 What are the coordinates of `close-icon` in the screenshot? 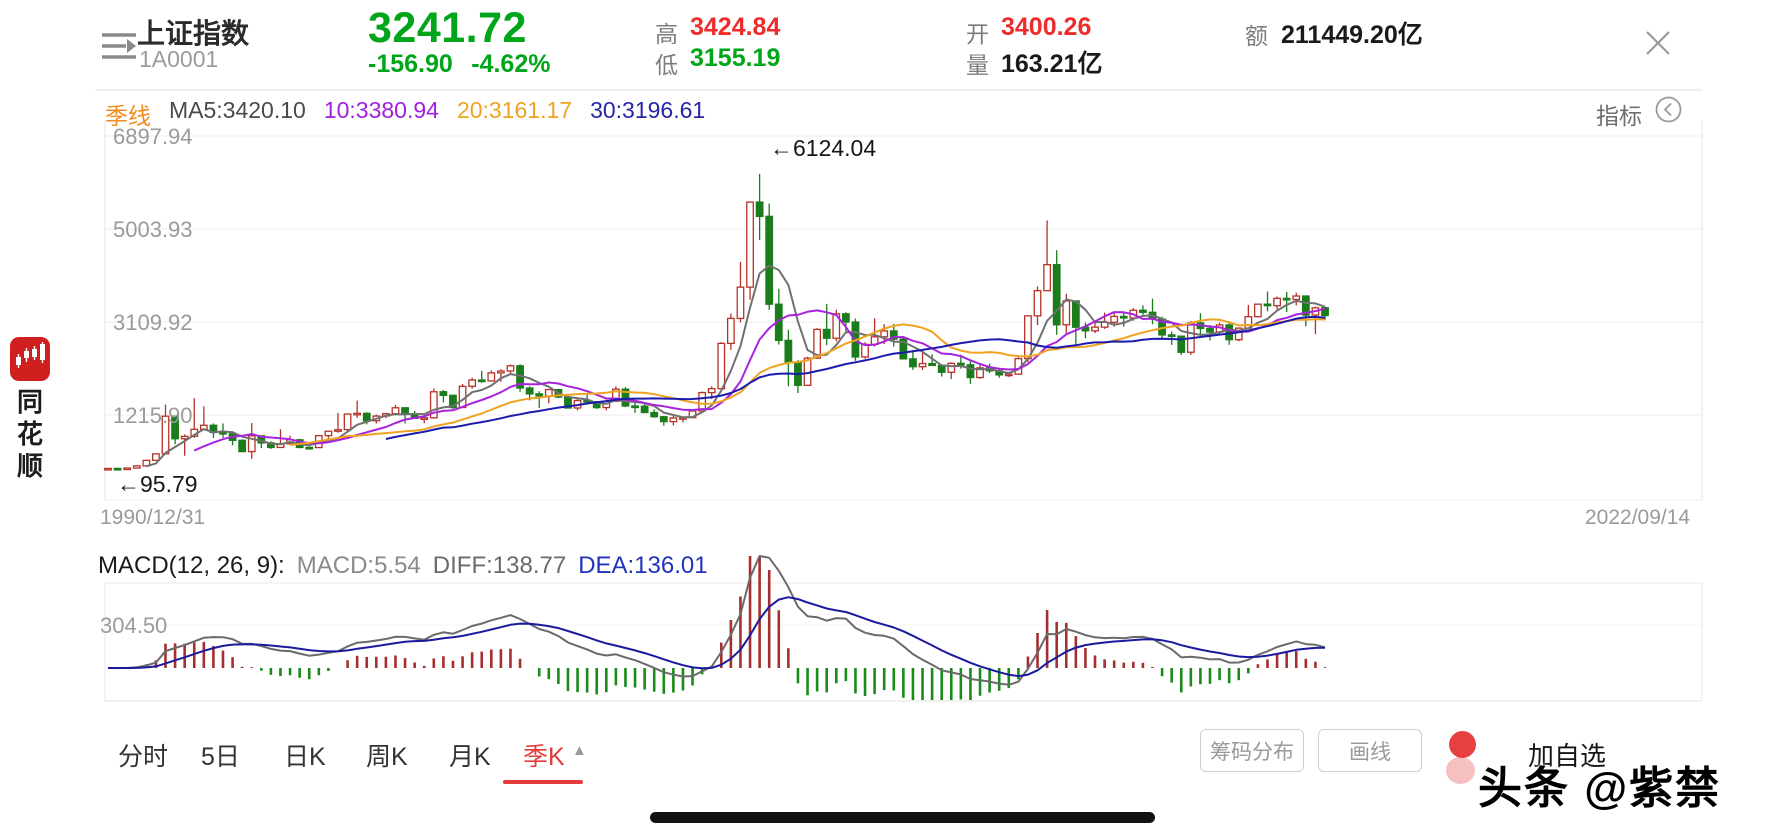 It's located at (1658, 43).